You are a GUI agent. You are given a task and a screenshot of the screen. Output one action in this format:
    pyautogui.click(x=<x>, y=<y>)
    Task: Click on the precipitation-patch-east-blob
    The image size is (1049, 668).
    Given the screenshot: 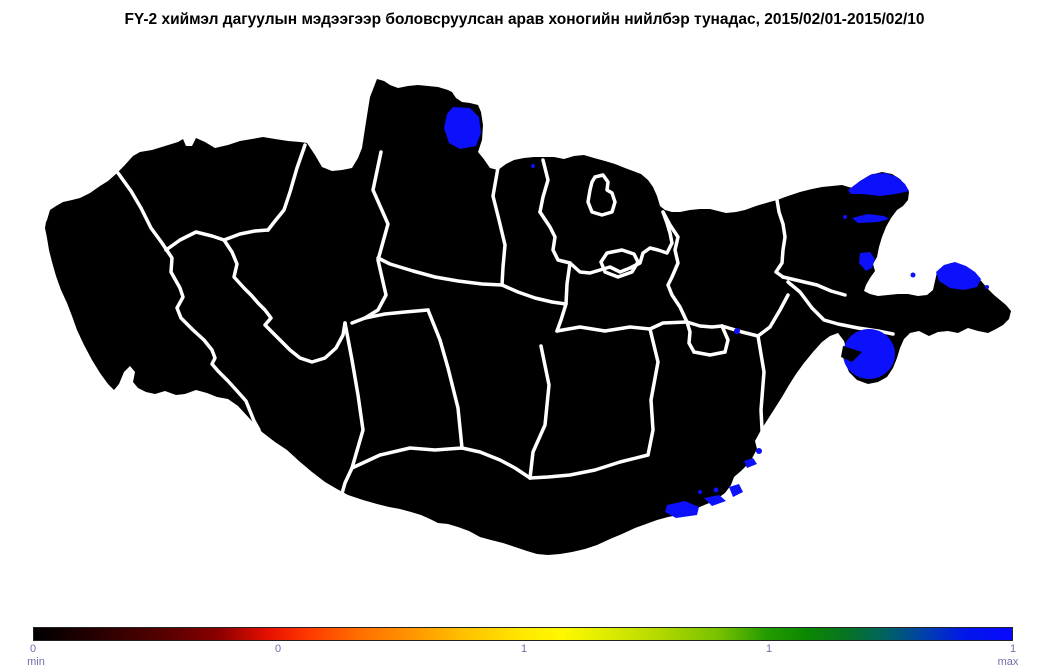 What is the action you would take?
    pyautogui.click(x=869, y=354)
    